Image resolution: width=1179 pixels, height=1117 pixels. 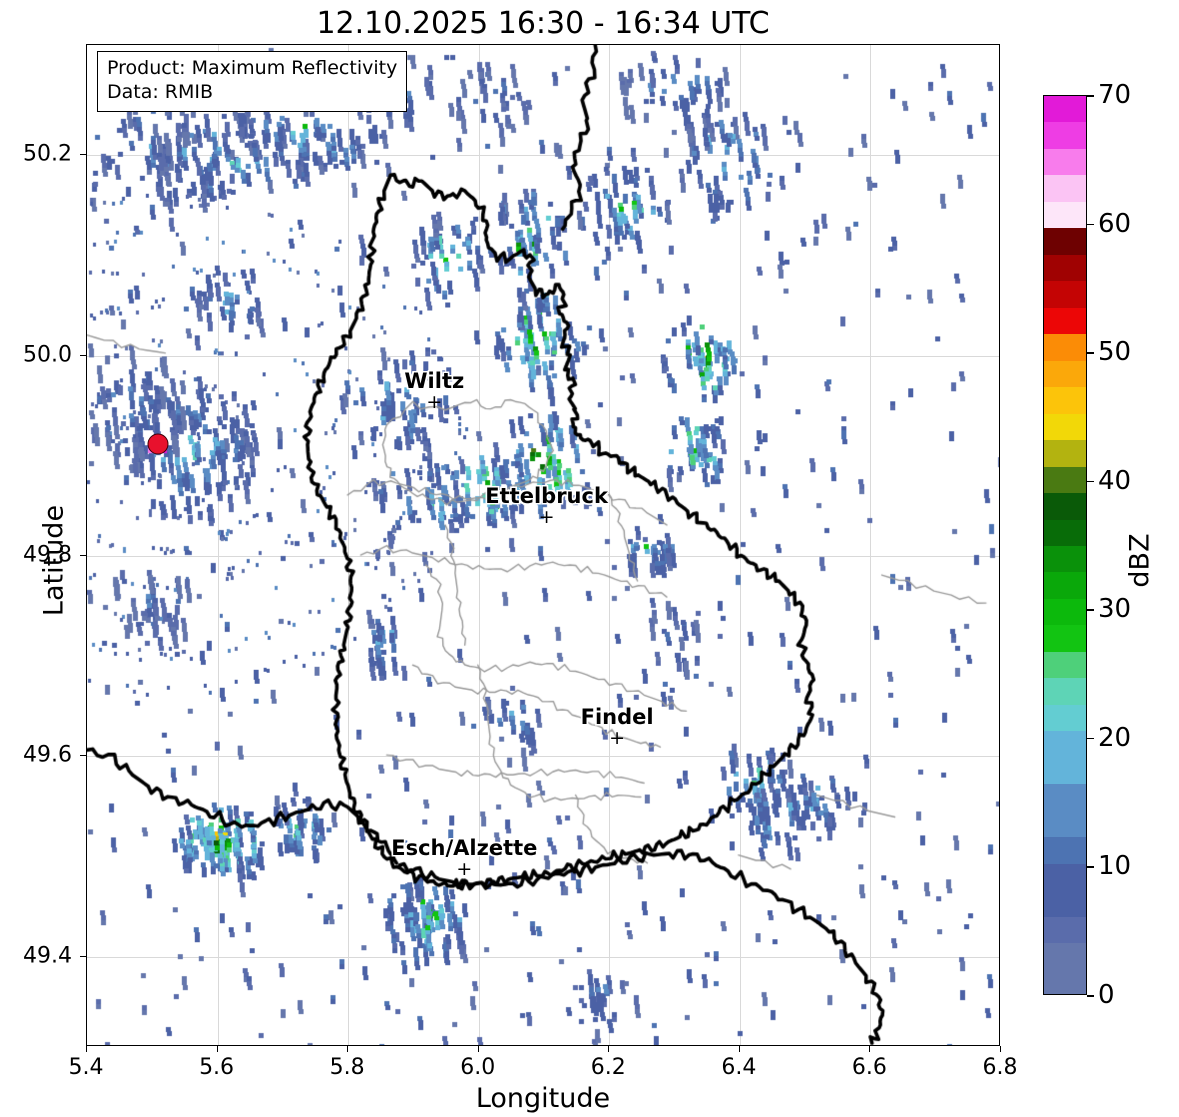 What do you see at coordinates (870, 1049) in the screenshot?
I see `x-tick-6.6` at bounding box center [870, 1049].